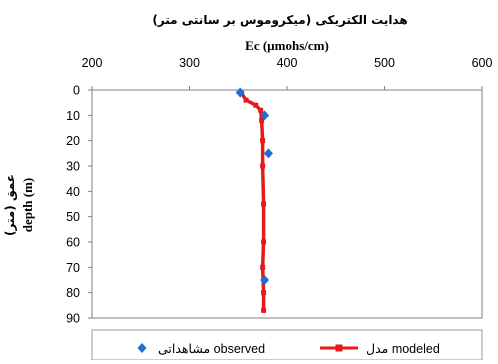 The width and height of the screenshot is (498, 364). Describe the element at coordinates (73, 243) in the screenshot. I see `y-tick-label-60: 60` at that location.